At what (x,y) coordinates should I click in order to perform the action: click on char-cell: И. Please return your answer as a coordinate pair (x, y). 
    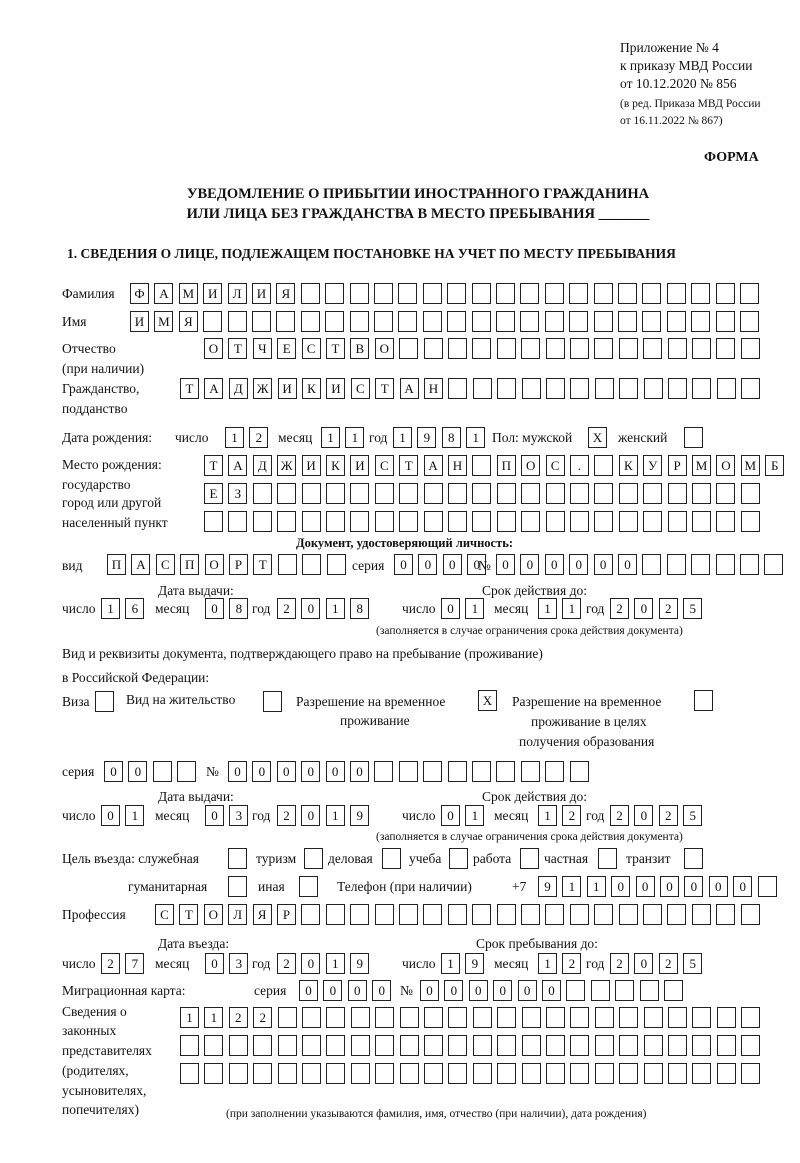
    Looking at the image, I should click on (261, 293).